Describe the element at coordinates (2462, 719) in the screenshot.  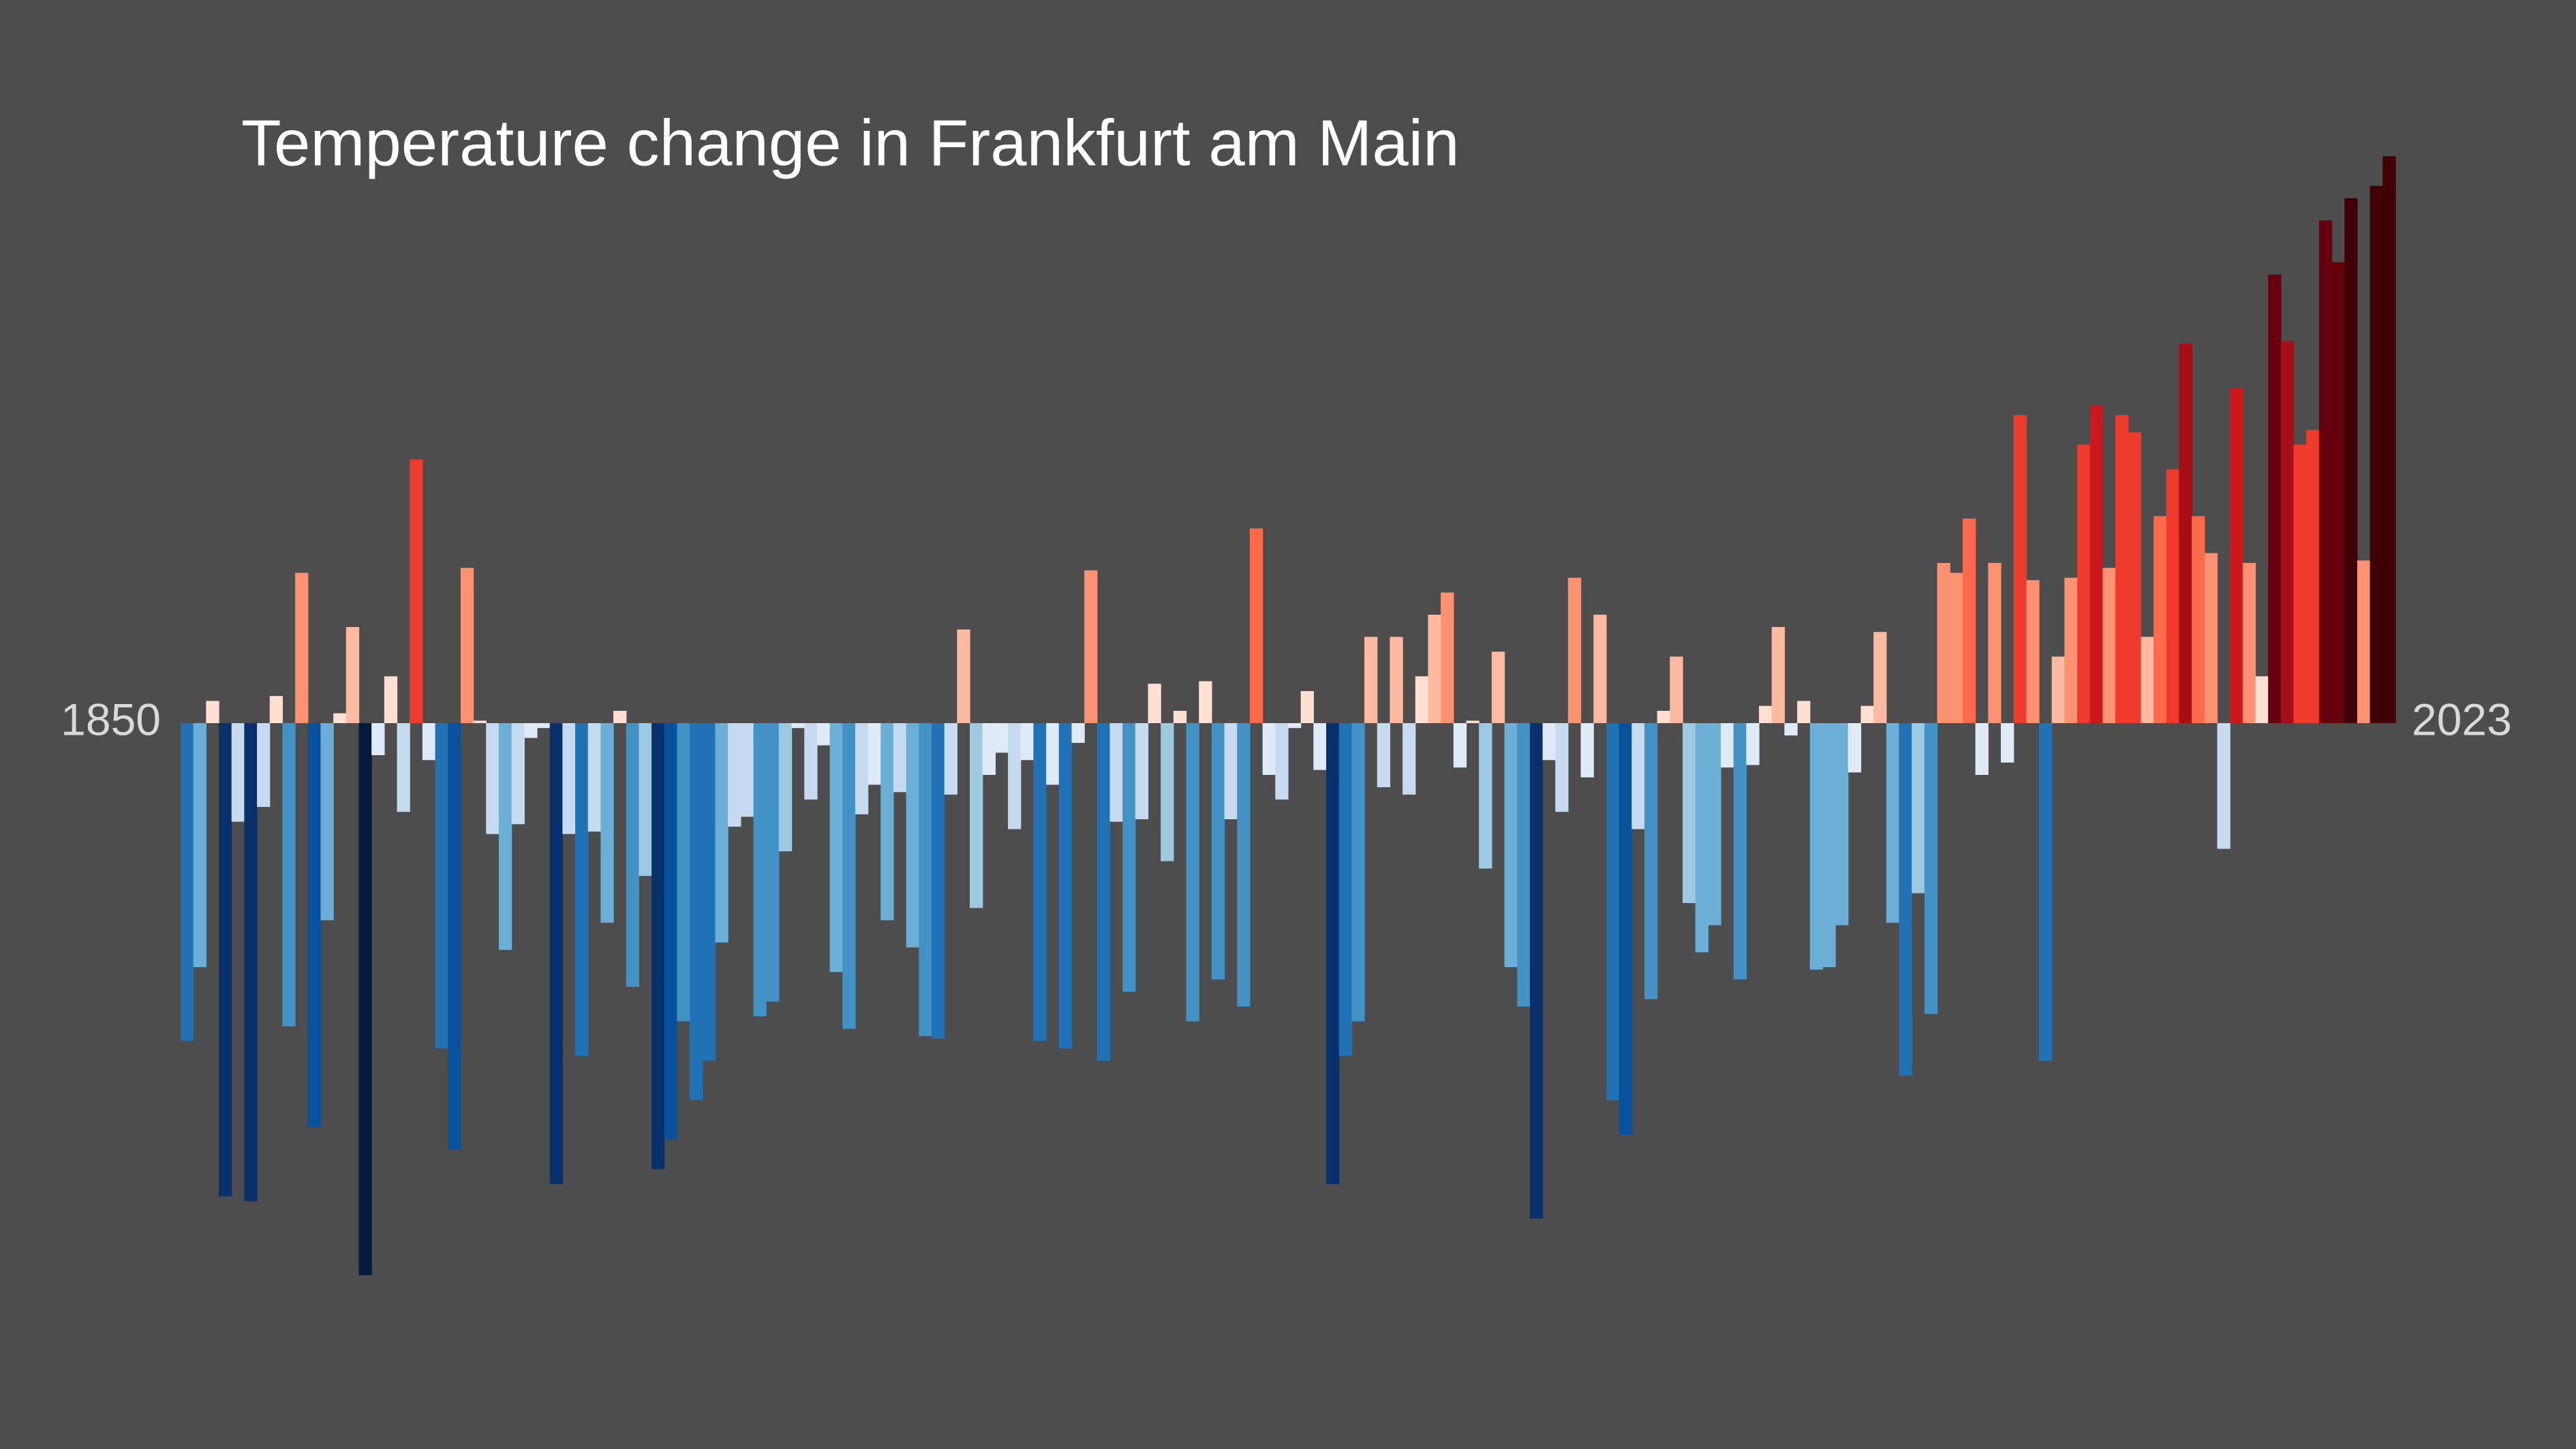
I see `end-year-label: 2023` at that location.